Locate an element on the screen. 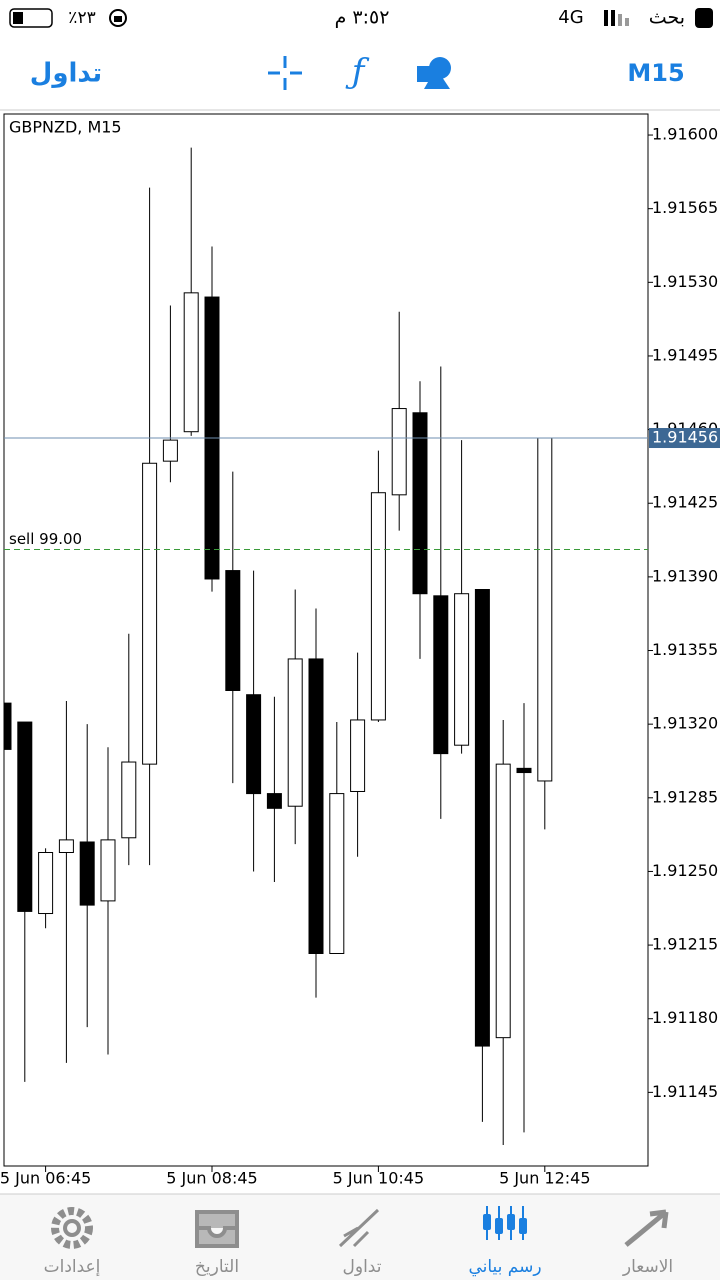 This screenshot has height=1284, width=720. tab-label: تداول is located at coordinates (362, 1267).